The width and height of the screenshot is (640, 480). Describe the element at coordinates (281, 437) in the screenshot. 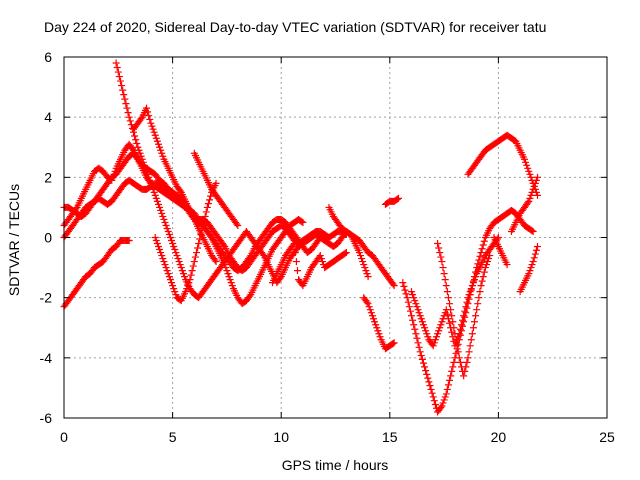

I see `x-tick-label: 10` at that location.